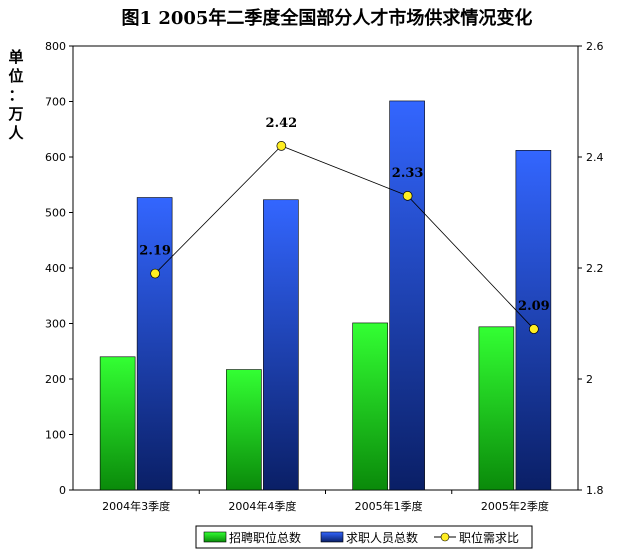  I want to click on ratio-data-label: 2.19, so click(155, 251).